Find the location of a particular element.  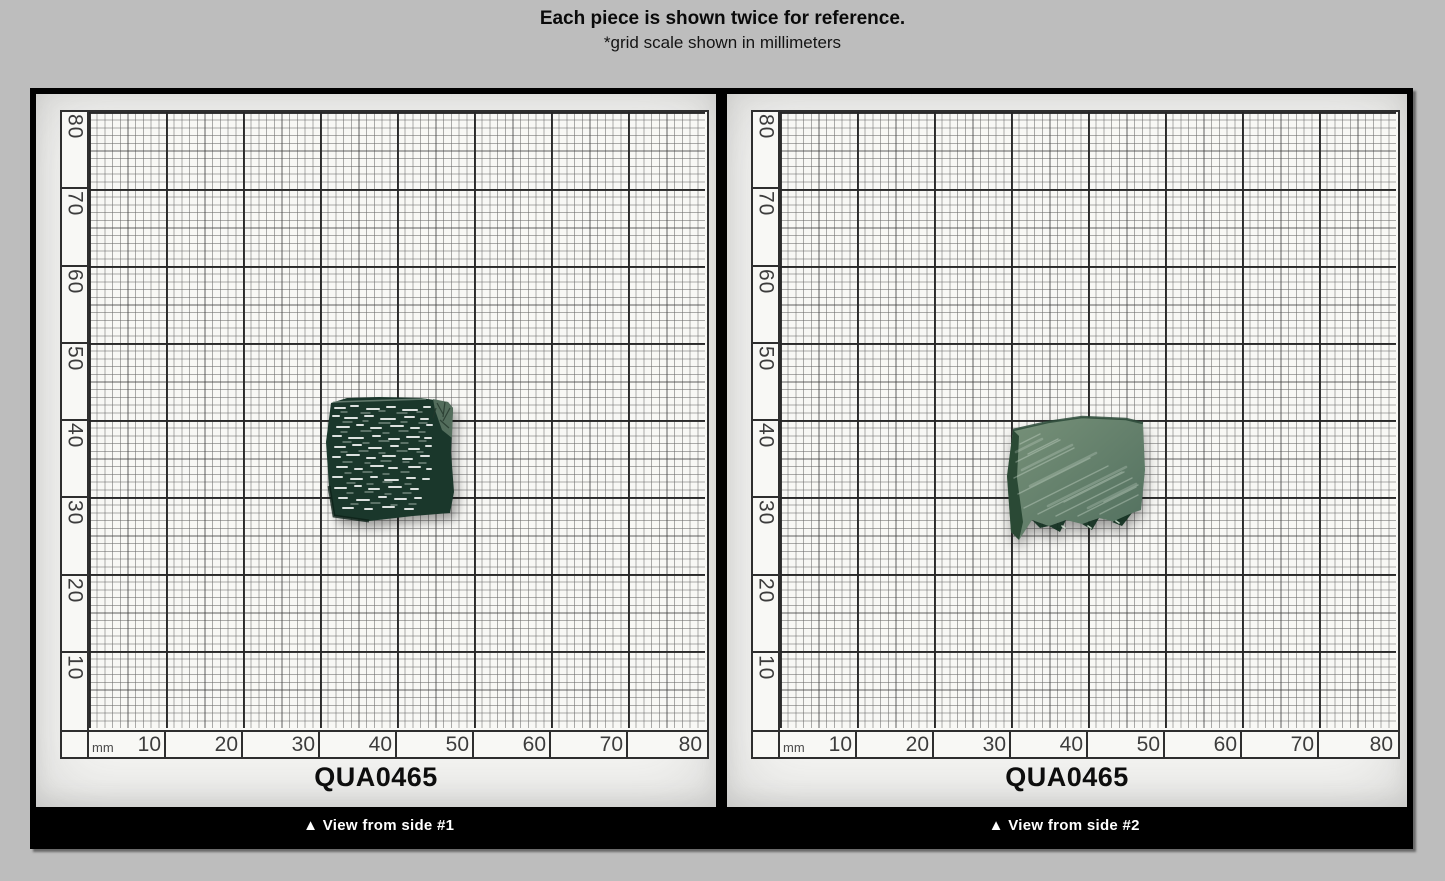

specimen-bottom-chips is located at coordinates (1082, 522).